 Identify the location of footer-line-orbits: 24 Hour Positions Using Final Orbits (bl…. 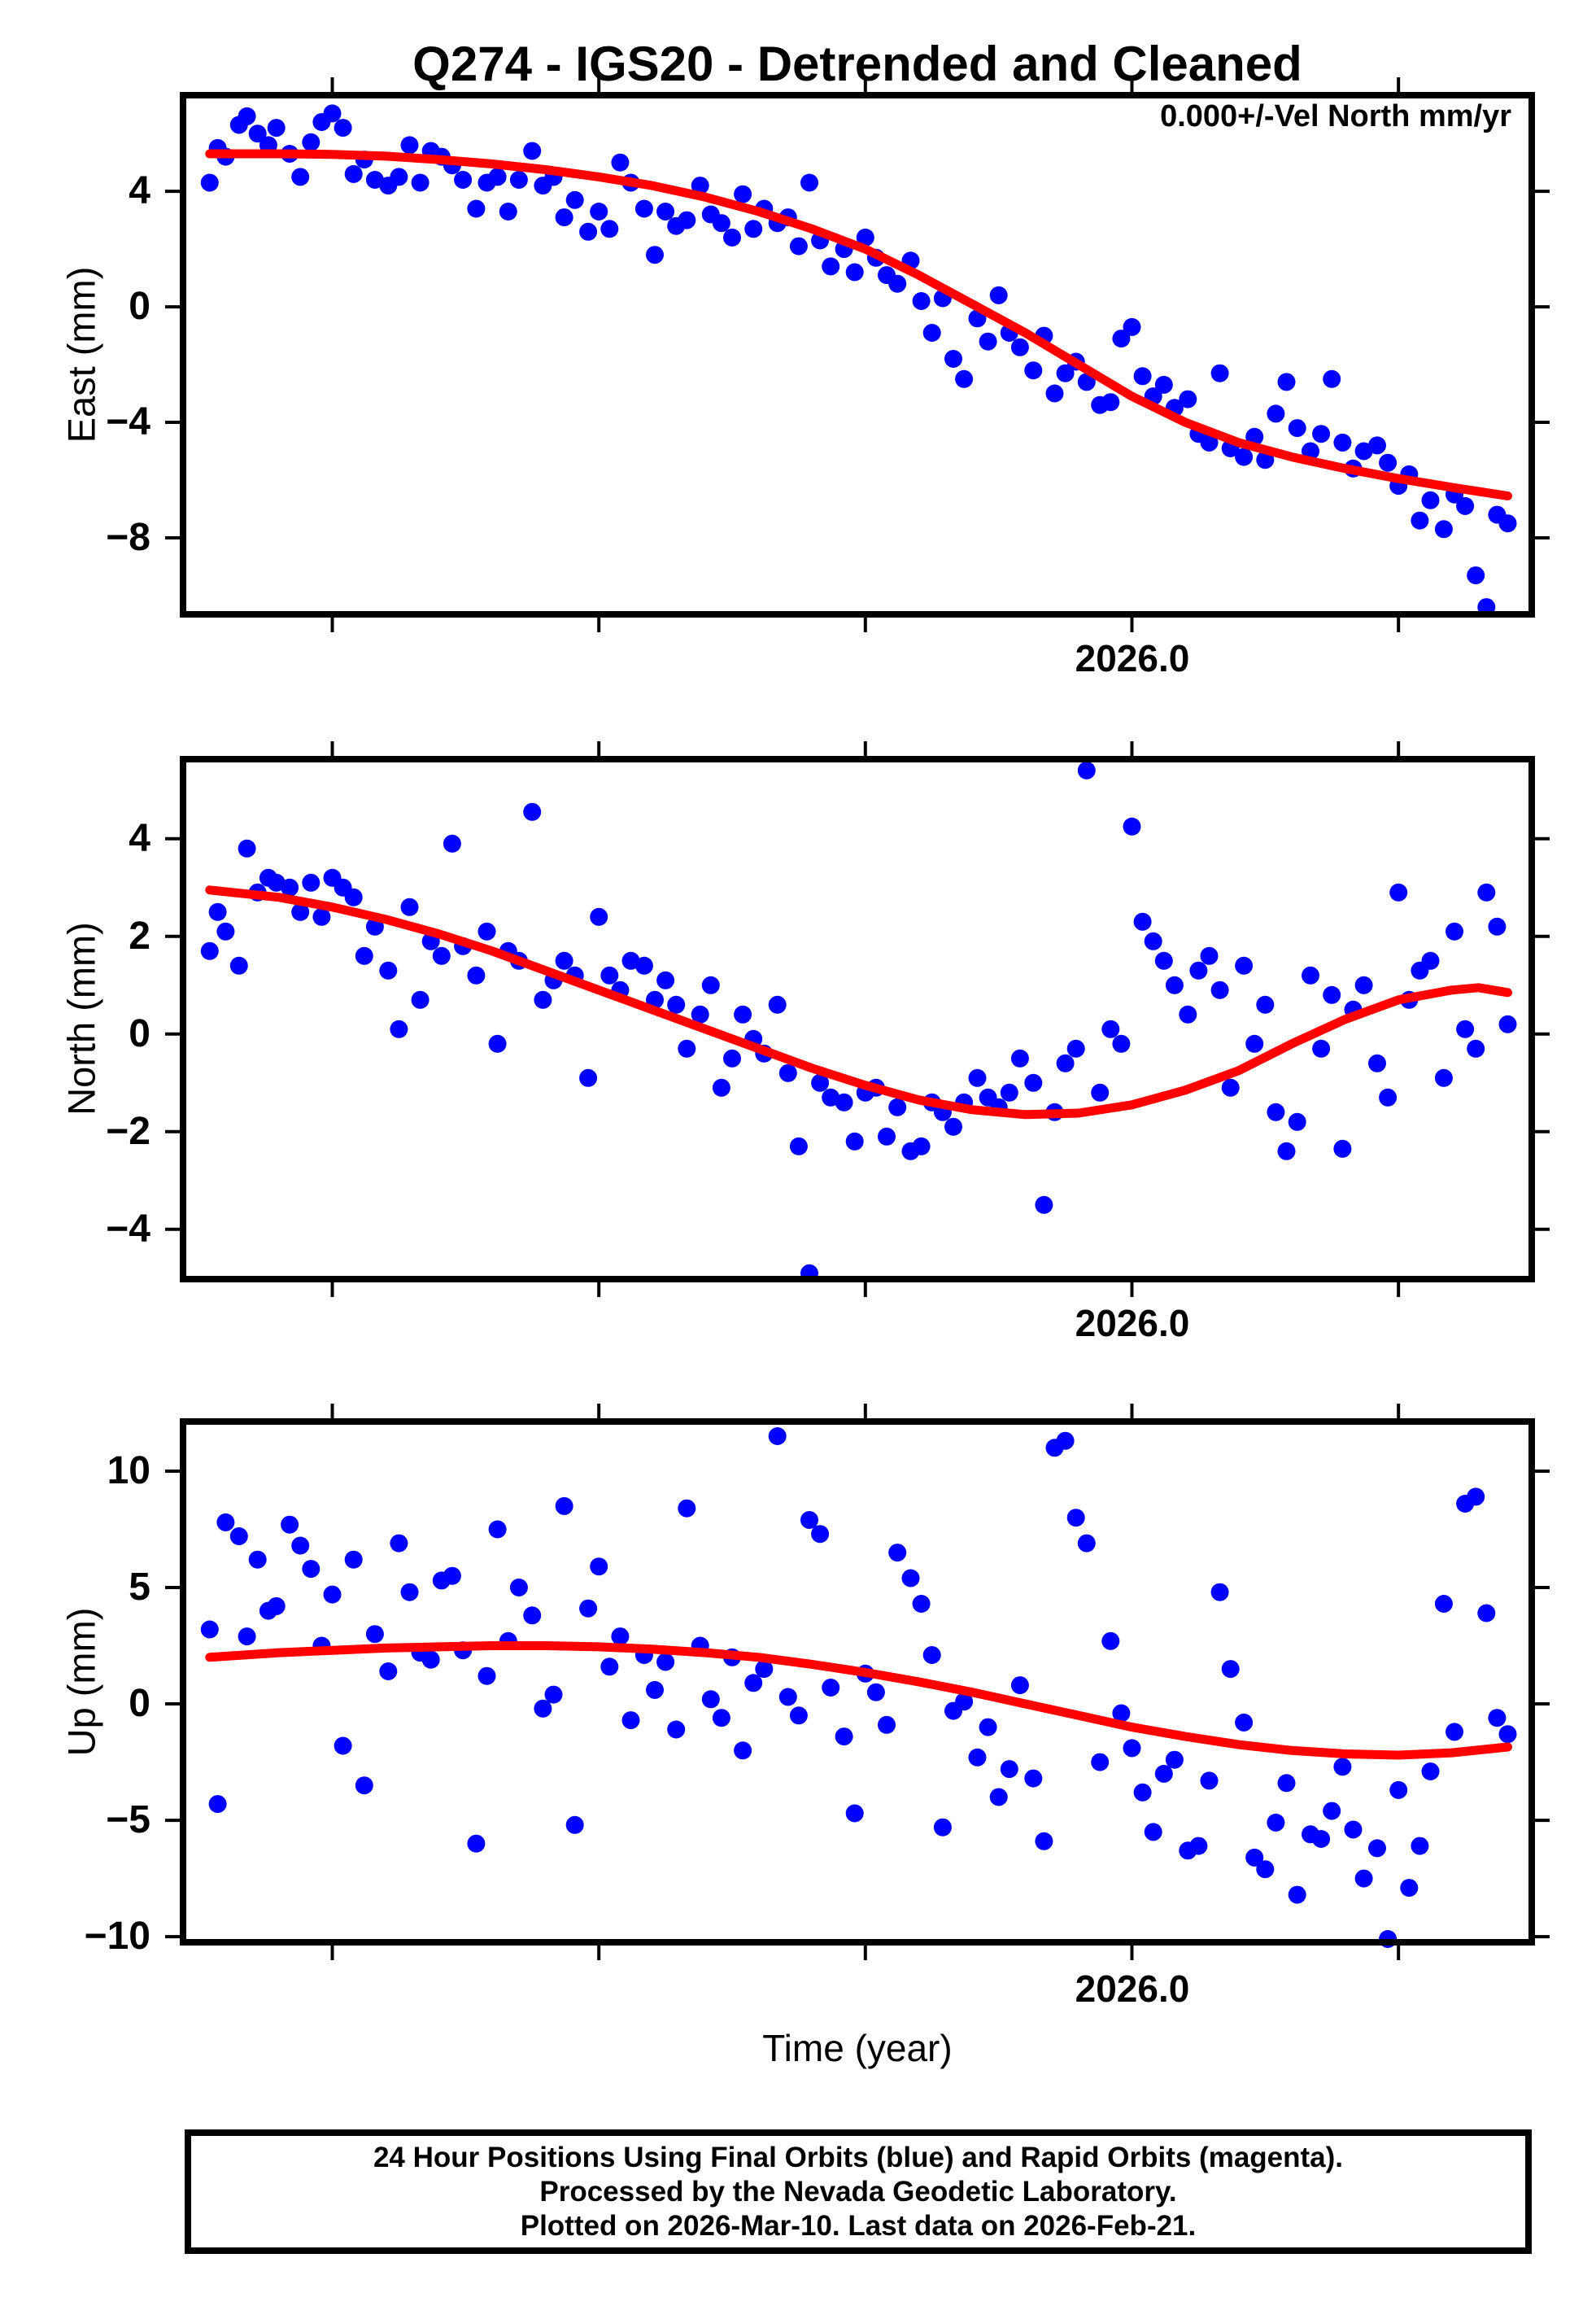
(858, 2157).